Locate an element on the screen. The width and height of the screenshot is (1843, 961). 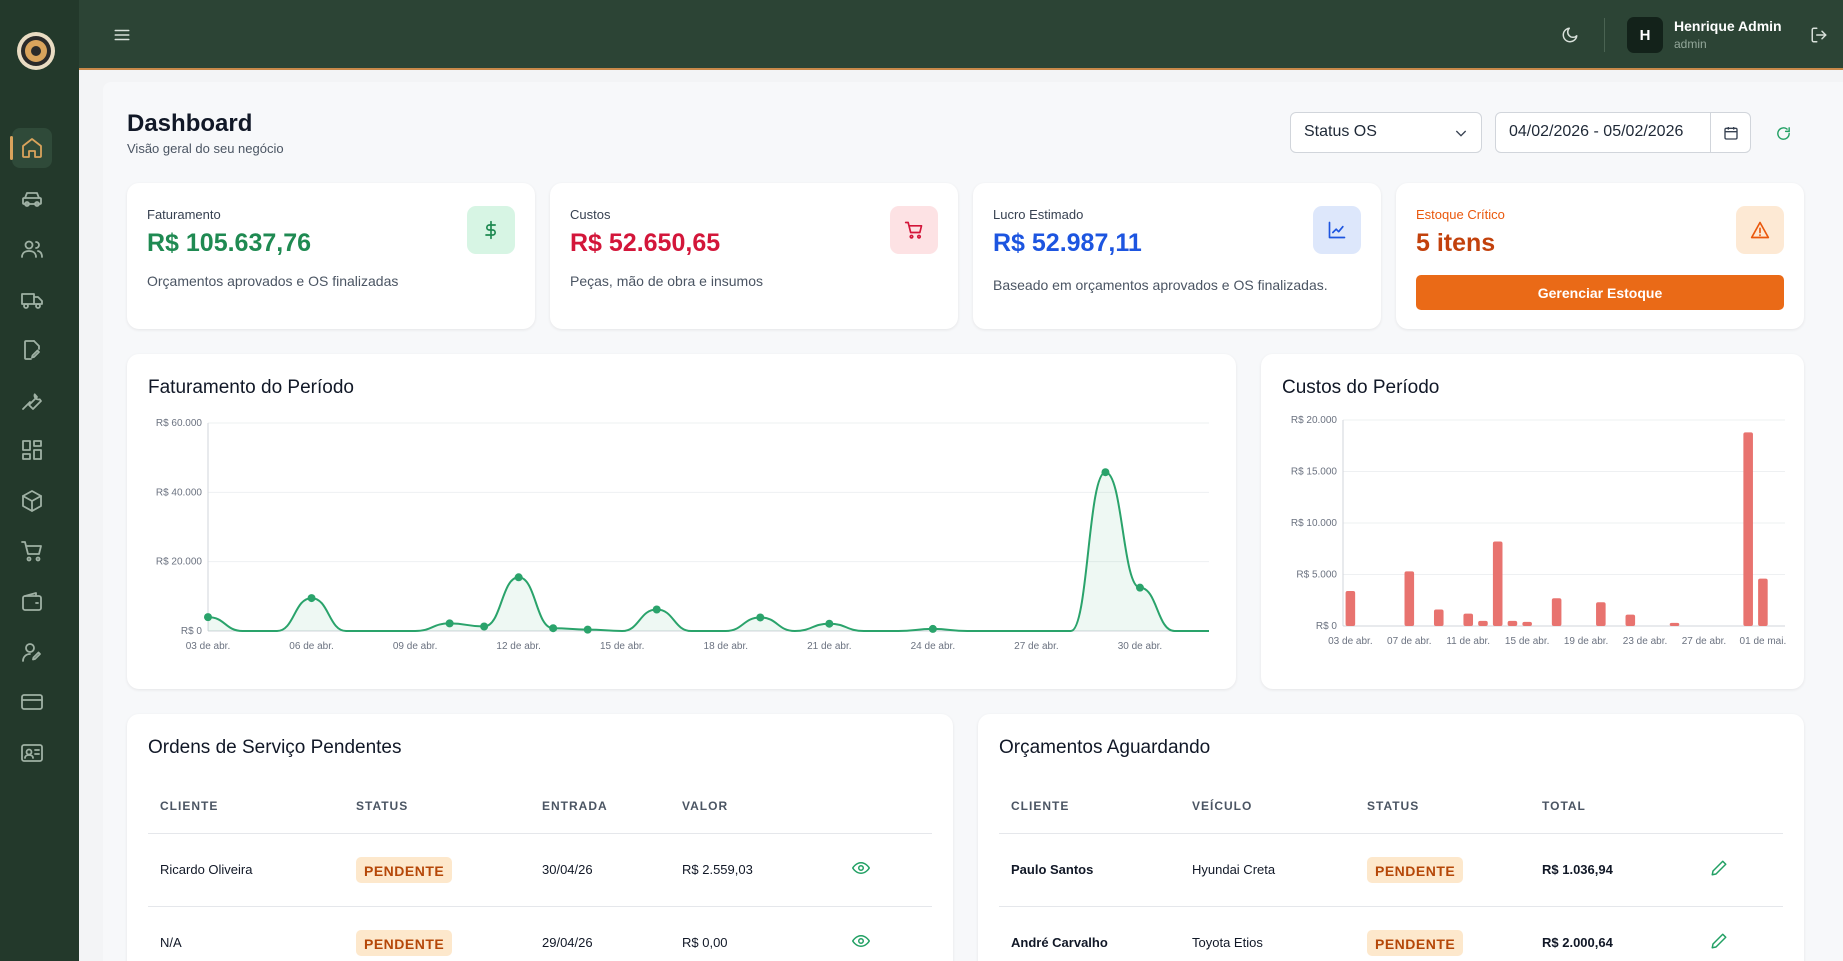
home-icon is located at coordinates (32, 148).